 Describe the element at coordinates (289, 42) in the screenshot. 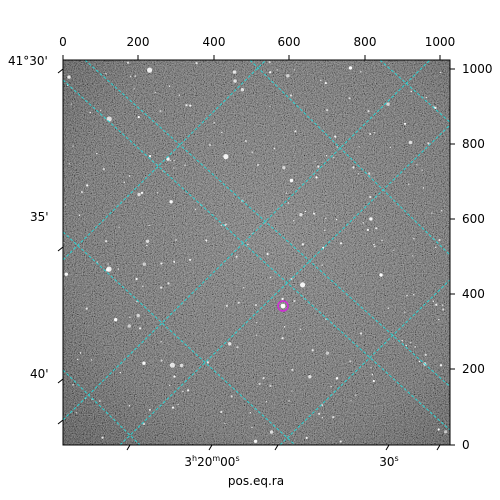

I see `top-tick-label: 600` at that location.